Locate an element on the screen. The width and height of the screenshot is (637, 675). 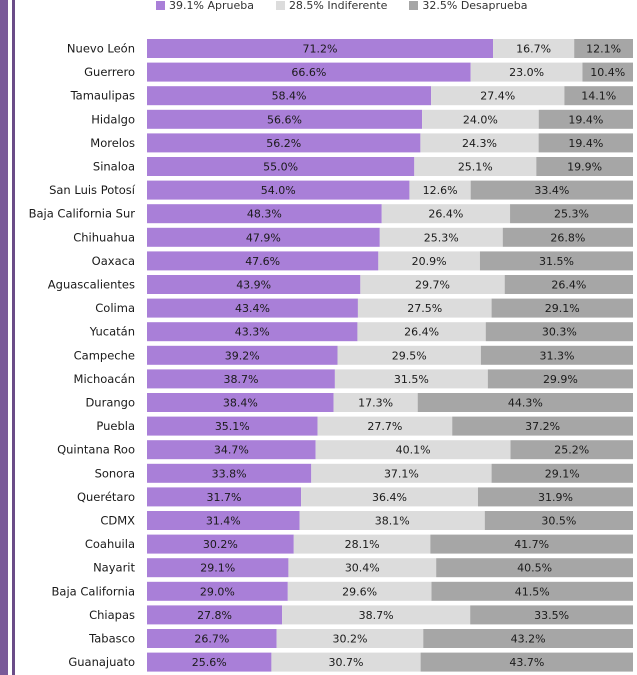
data-label-desaprueba: 43.7% is located at coordinates (526, 662).